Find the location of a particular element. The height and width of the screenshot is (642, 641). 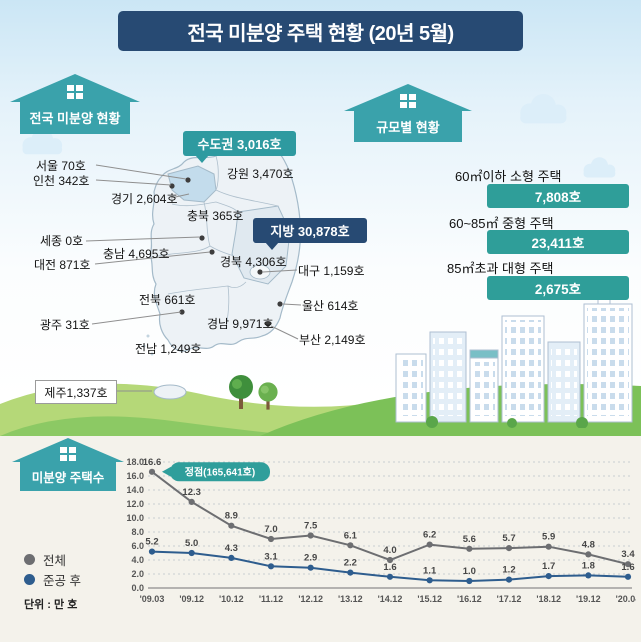

data-point-label: 8.9 is located at coordinates (231, 516).